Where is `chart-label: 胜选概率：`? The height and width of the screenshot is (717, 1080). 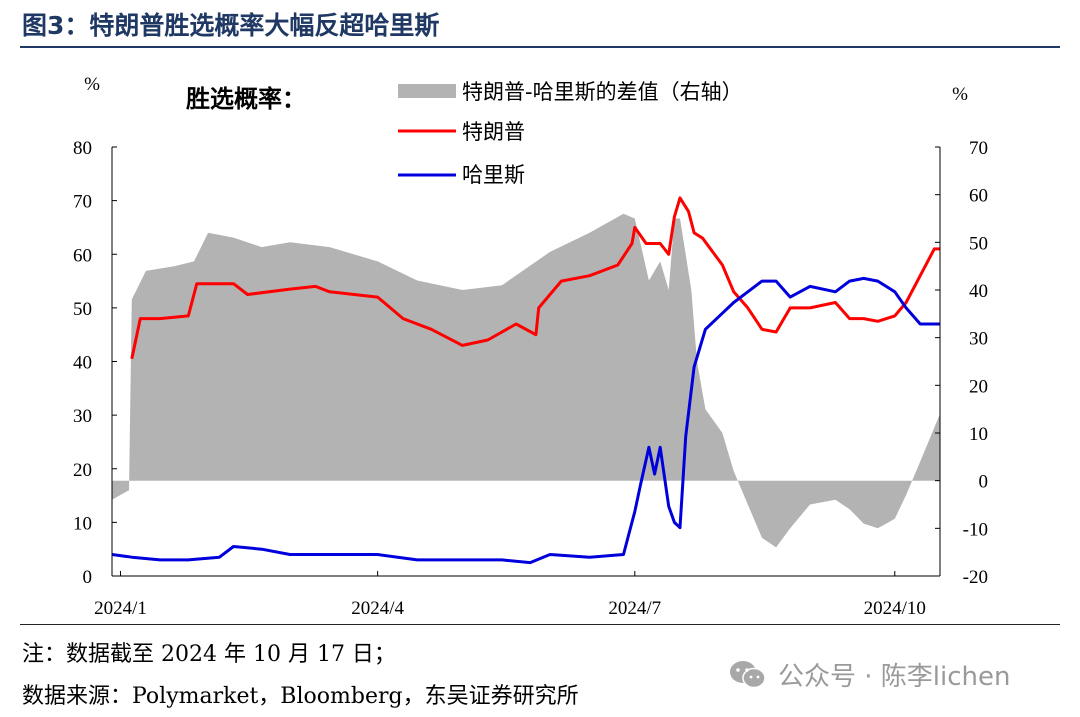
chart-label: 胜选概率： is located at coordinates (246, 99).